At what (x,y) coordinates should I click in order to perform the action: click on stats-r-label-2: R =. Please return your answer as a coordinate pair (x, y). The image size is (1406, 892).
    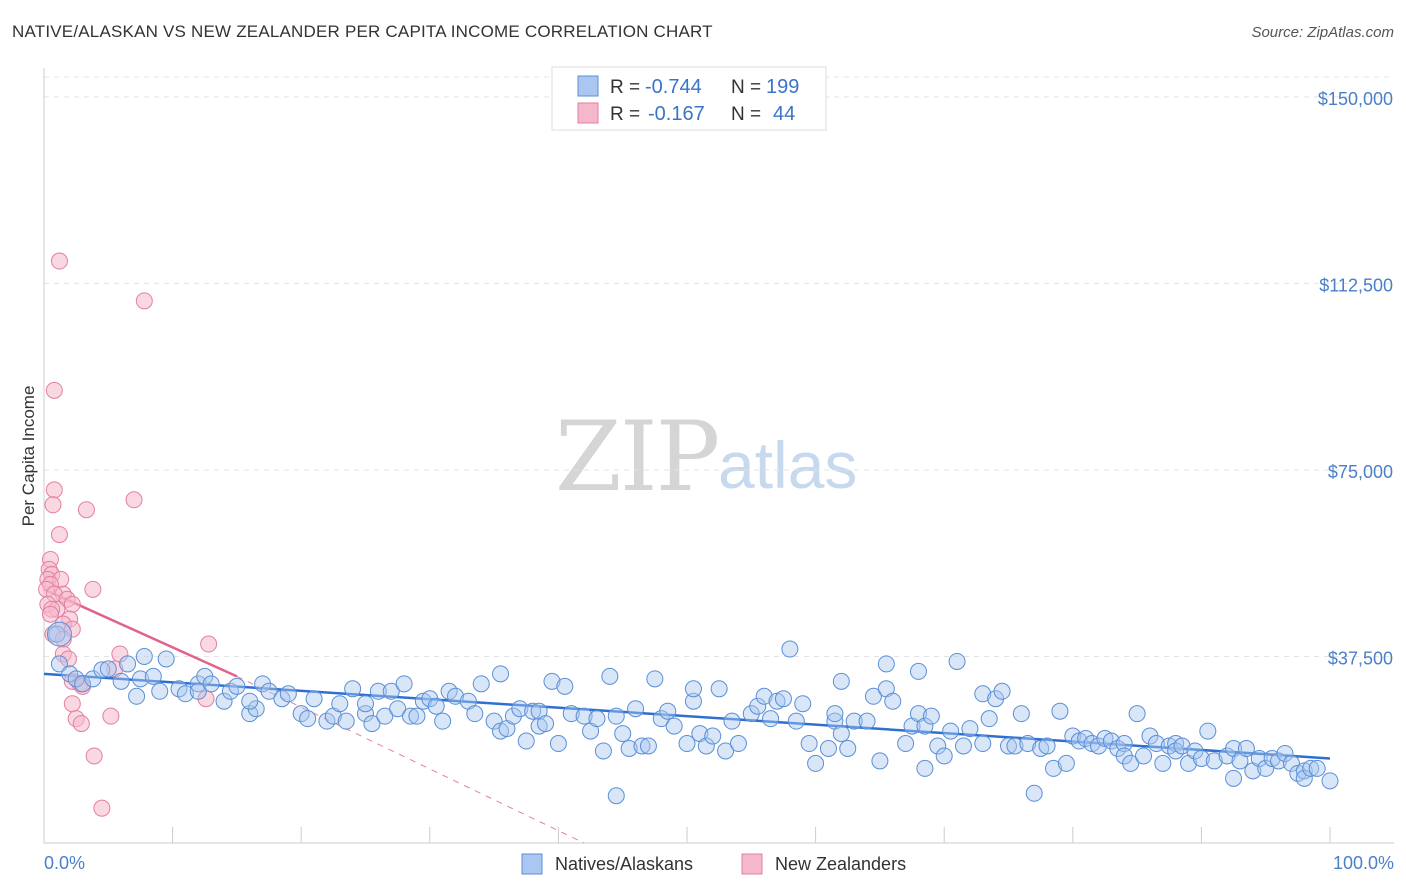
    Looking at the image, I should click on (625, 114).